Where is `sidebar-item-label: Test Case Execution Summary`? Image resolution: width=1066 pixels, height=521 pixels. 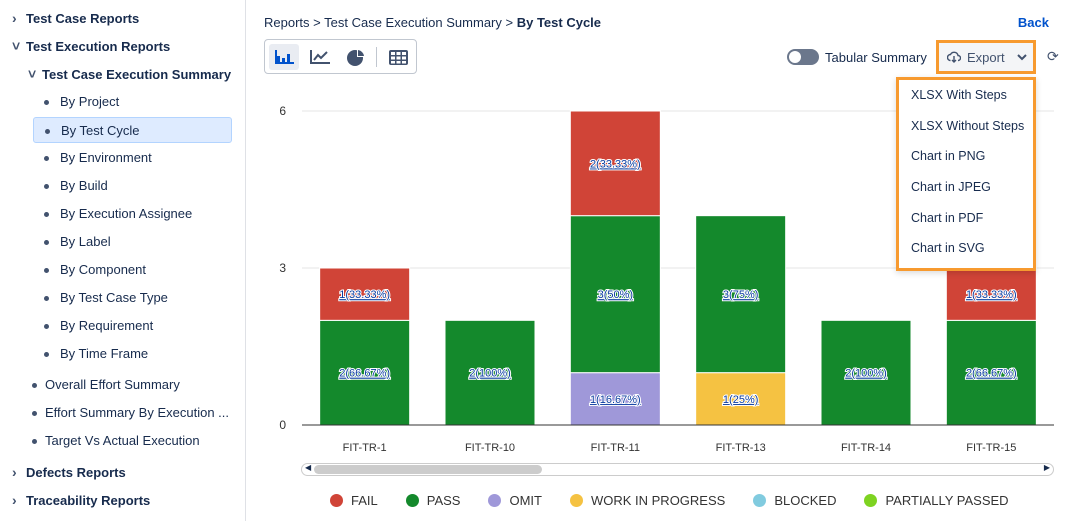 sidebar-item-label: Test Case Execution Summary is located at coordinates (137, 74).